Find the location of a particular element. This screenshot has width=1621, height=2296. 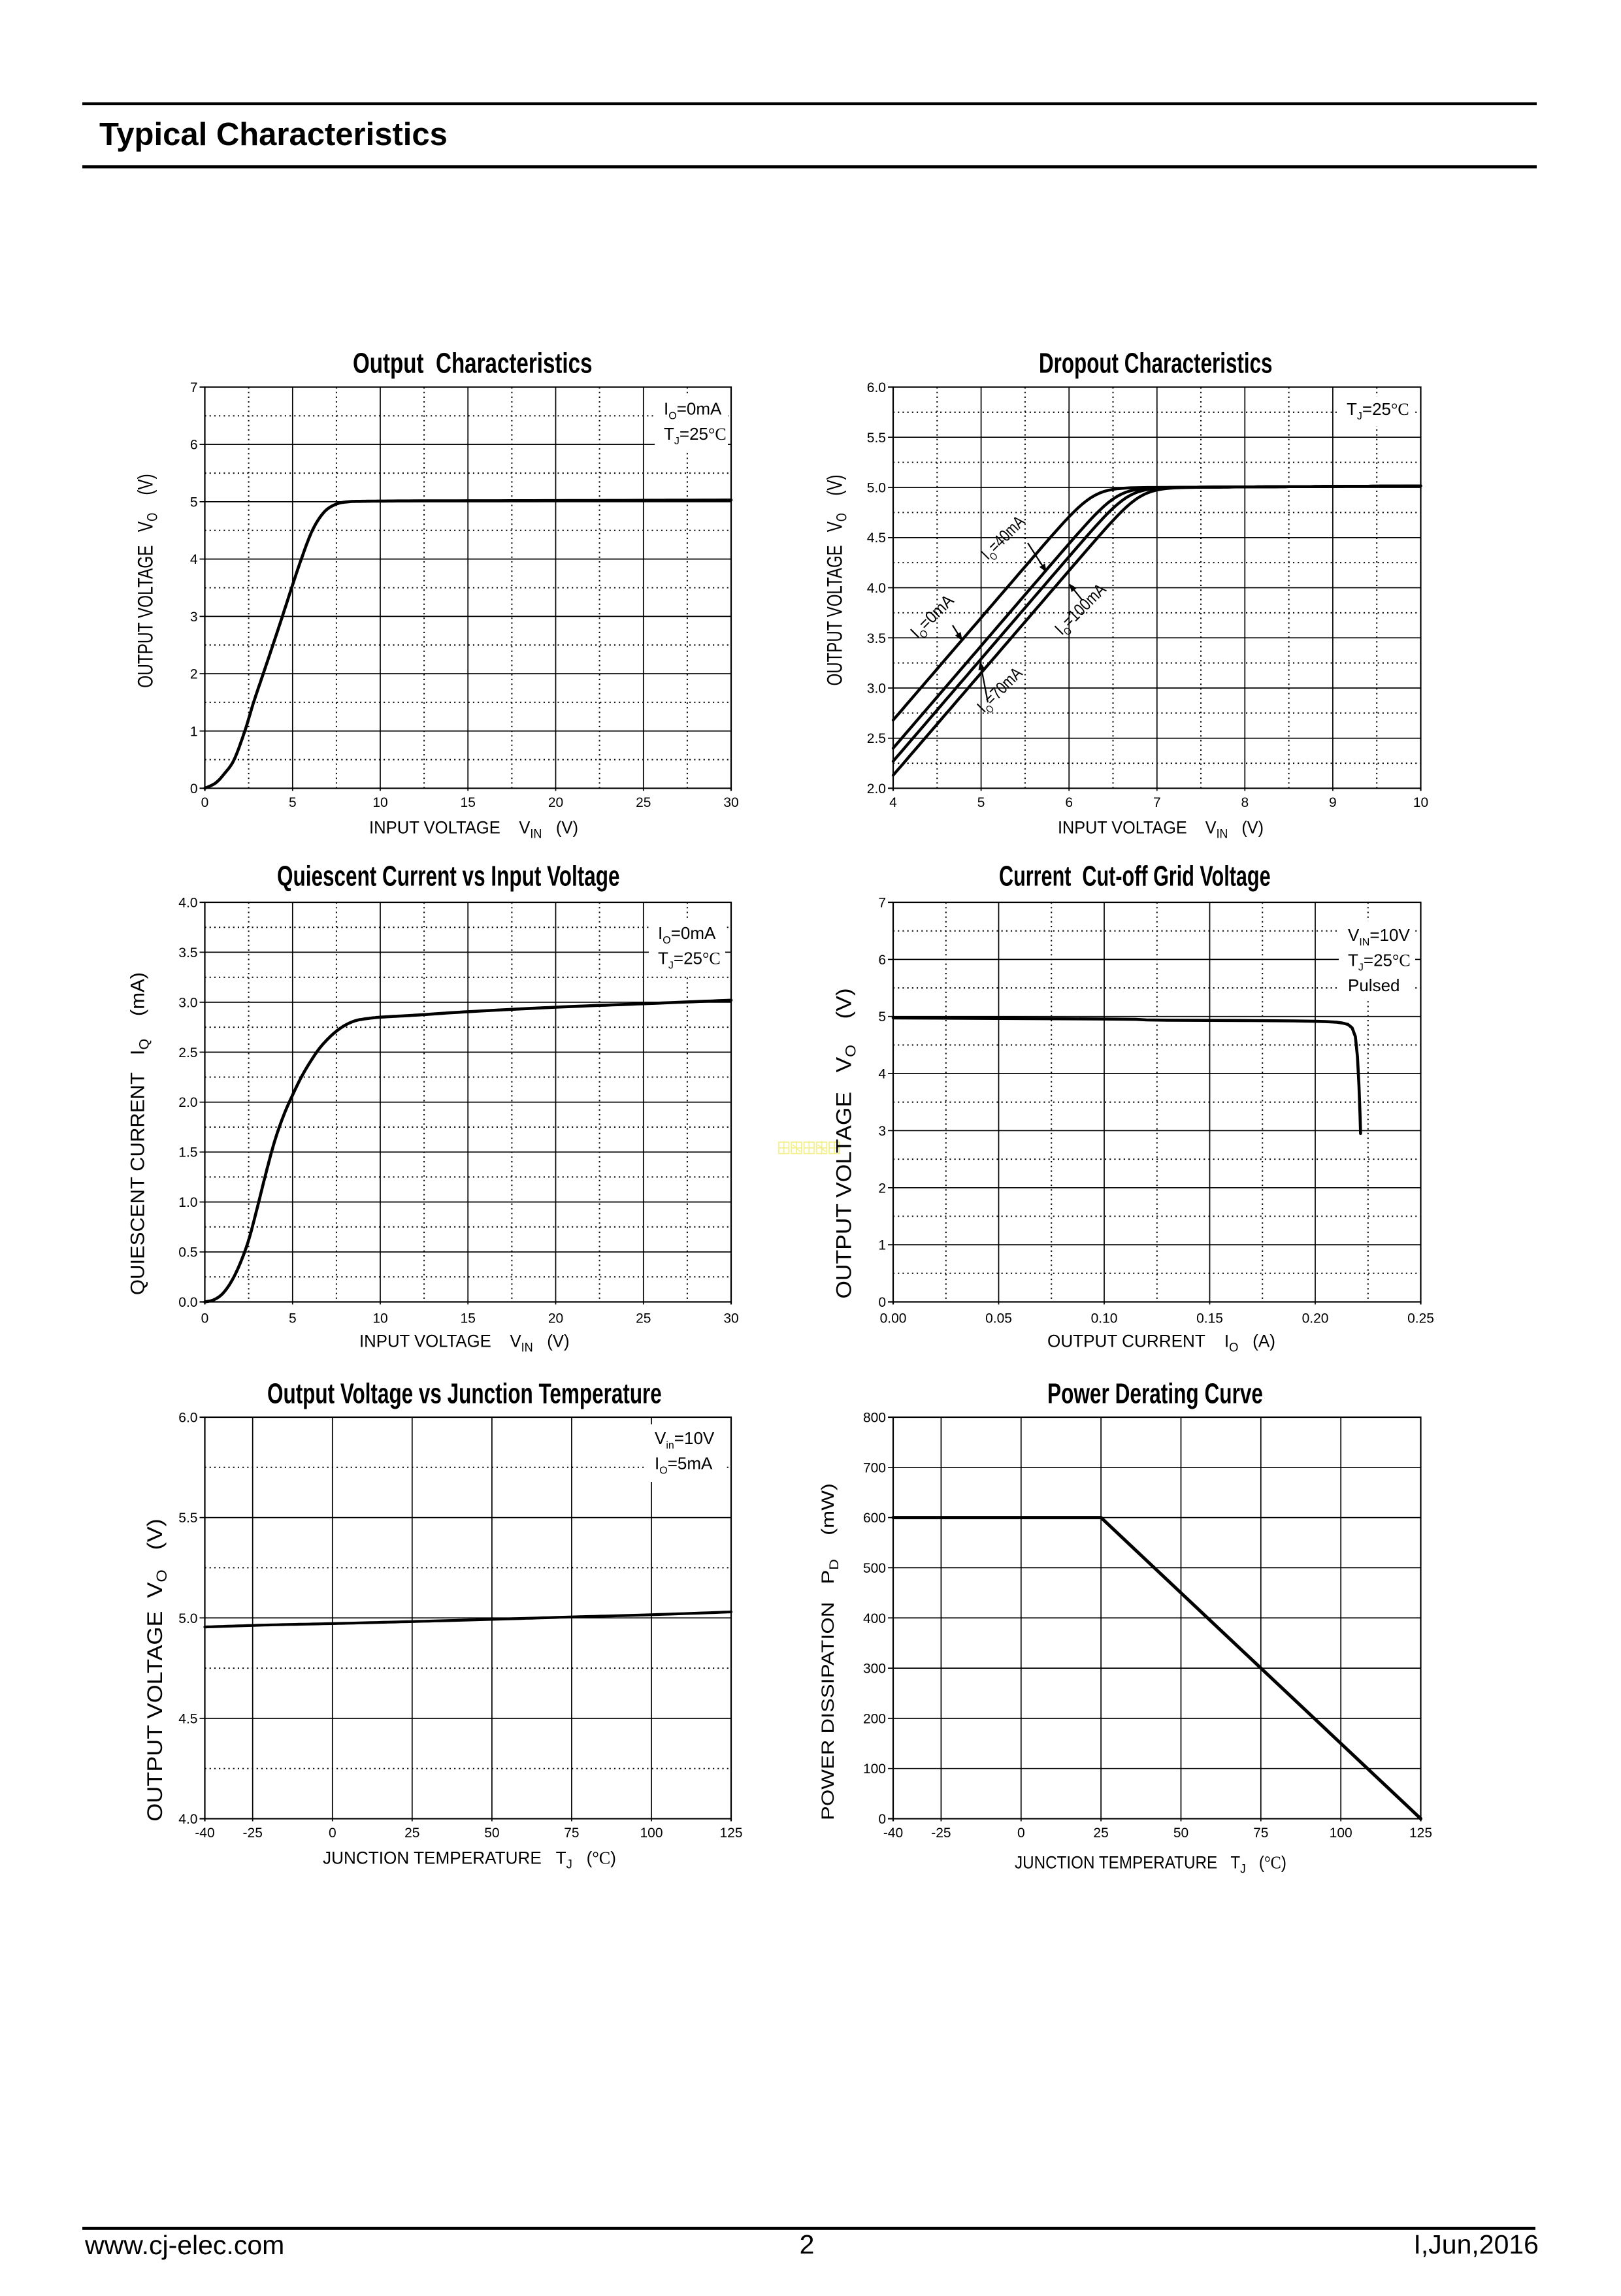

svg-text: 800 is located at coordinates (874, 1418).